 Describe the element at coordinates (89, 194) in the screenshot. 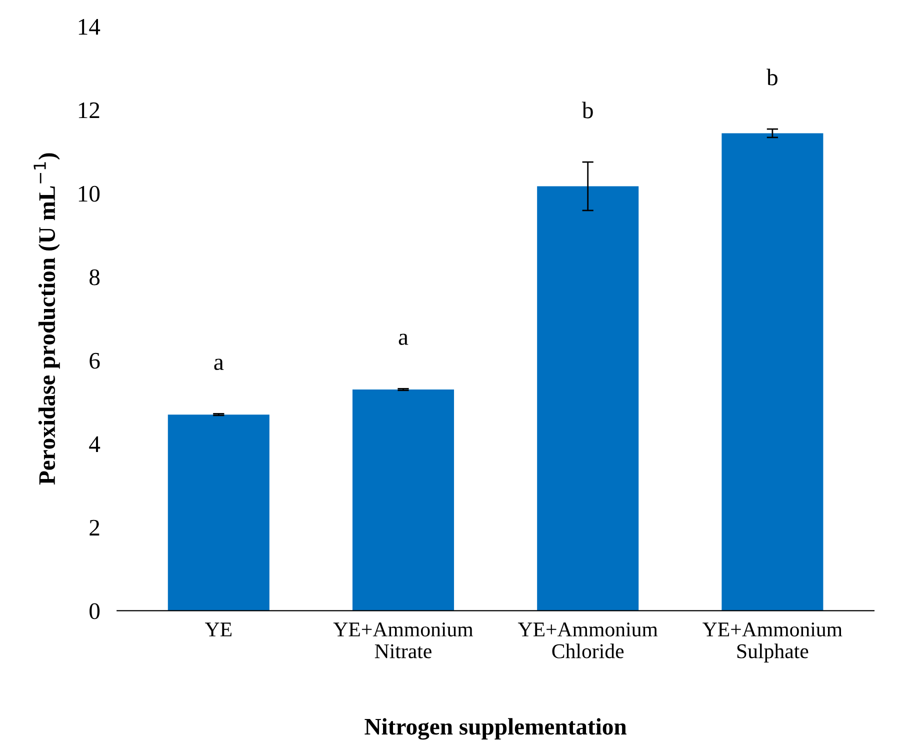

I see `y-tick-label: 10` at that location.